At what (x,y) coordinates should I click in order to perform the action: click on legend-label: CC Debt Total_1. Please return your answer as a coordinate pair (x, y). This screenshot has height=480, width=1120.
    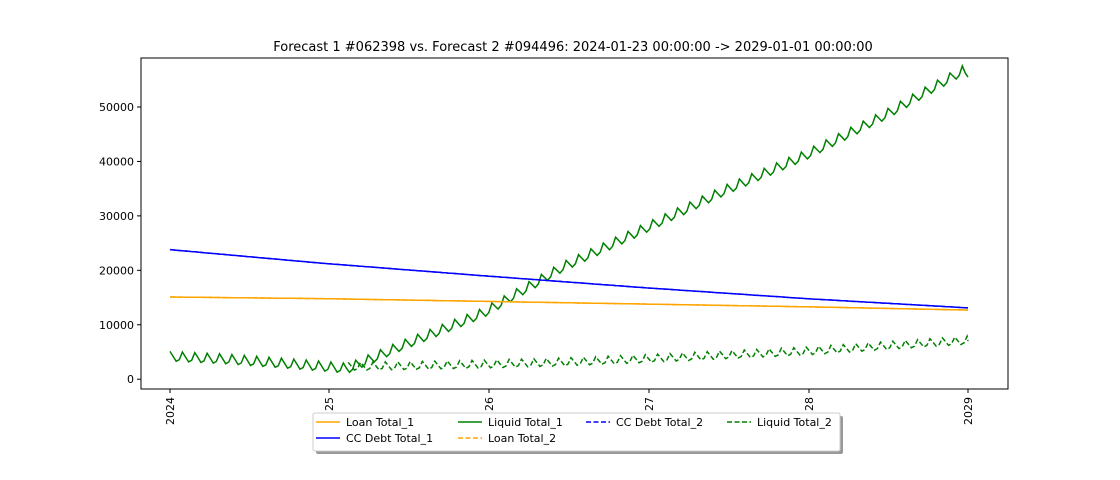
    Looking at the image, I should click on (389, 438).